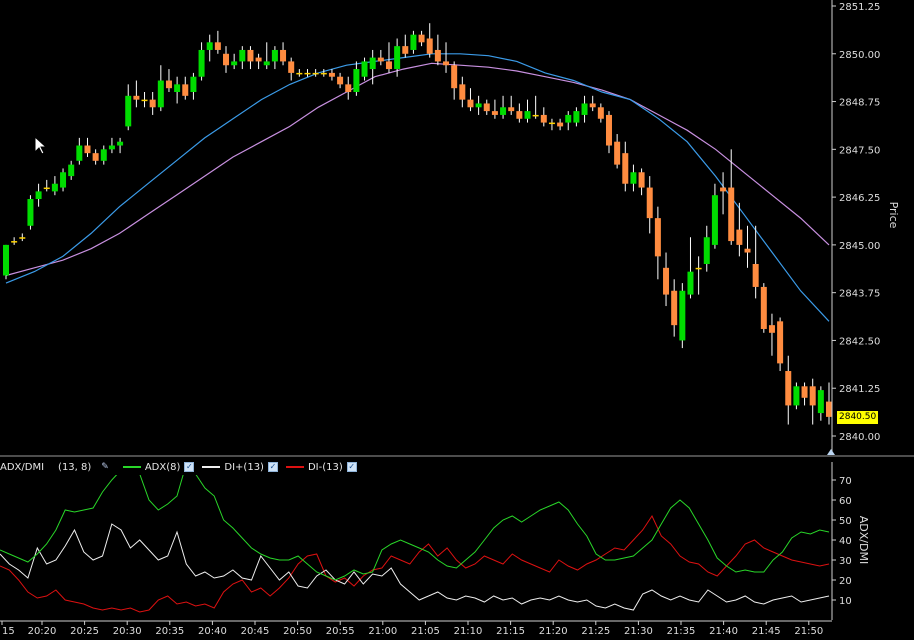 The height and width of the screenshot is (640, 914). I want to click on time-tick-label: 20:45, so click(255, 631).